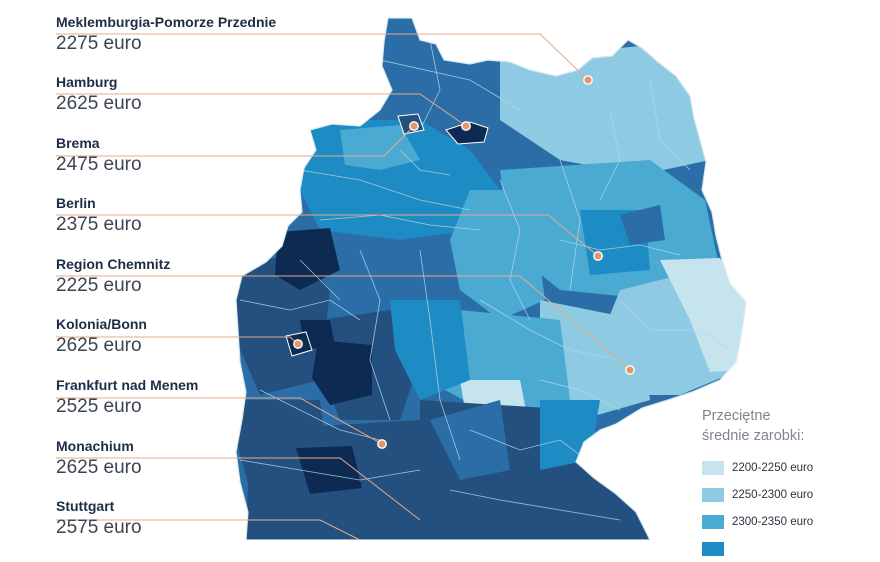  I want to click on region-value-mecklenburg: 2275 euro, so click(99, 43).